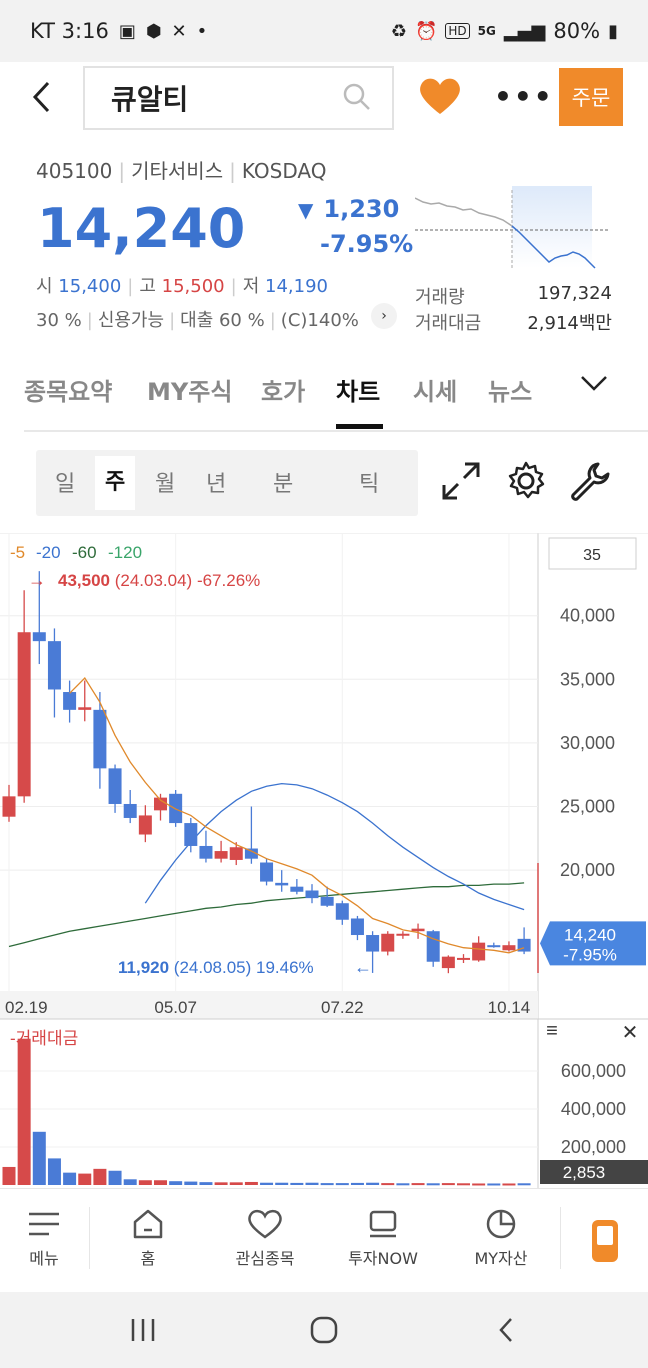 The image size is (648, 1368). Describe the element at coordinates (359, 426) in the screenshot. I see `active-tab-indicator` at that location.